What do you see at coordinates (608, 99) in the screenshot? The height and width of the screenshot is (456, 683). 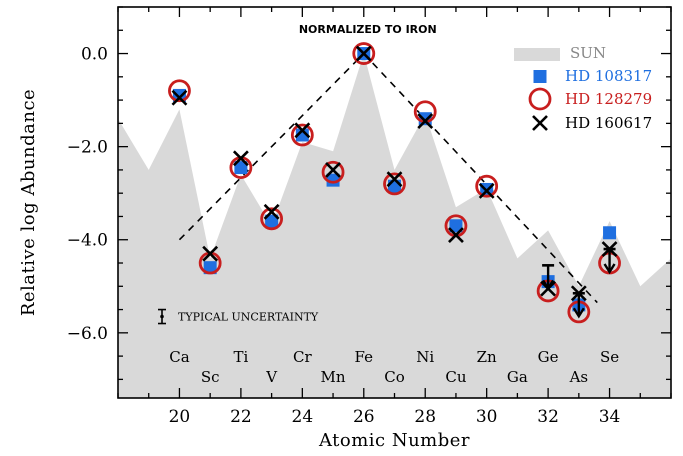 I see `legend-label: HD 128279` at bounding box center [608, 99].